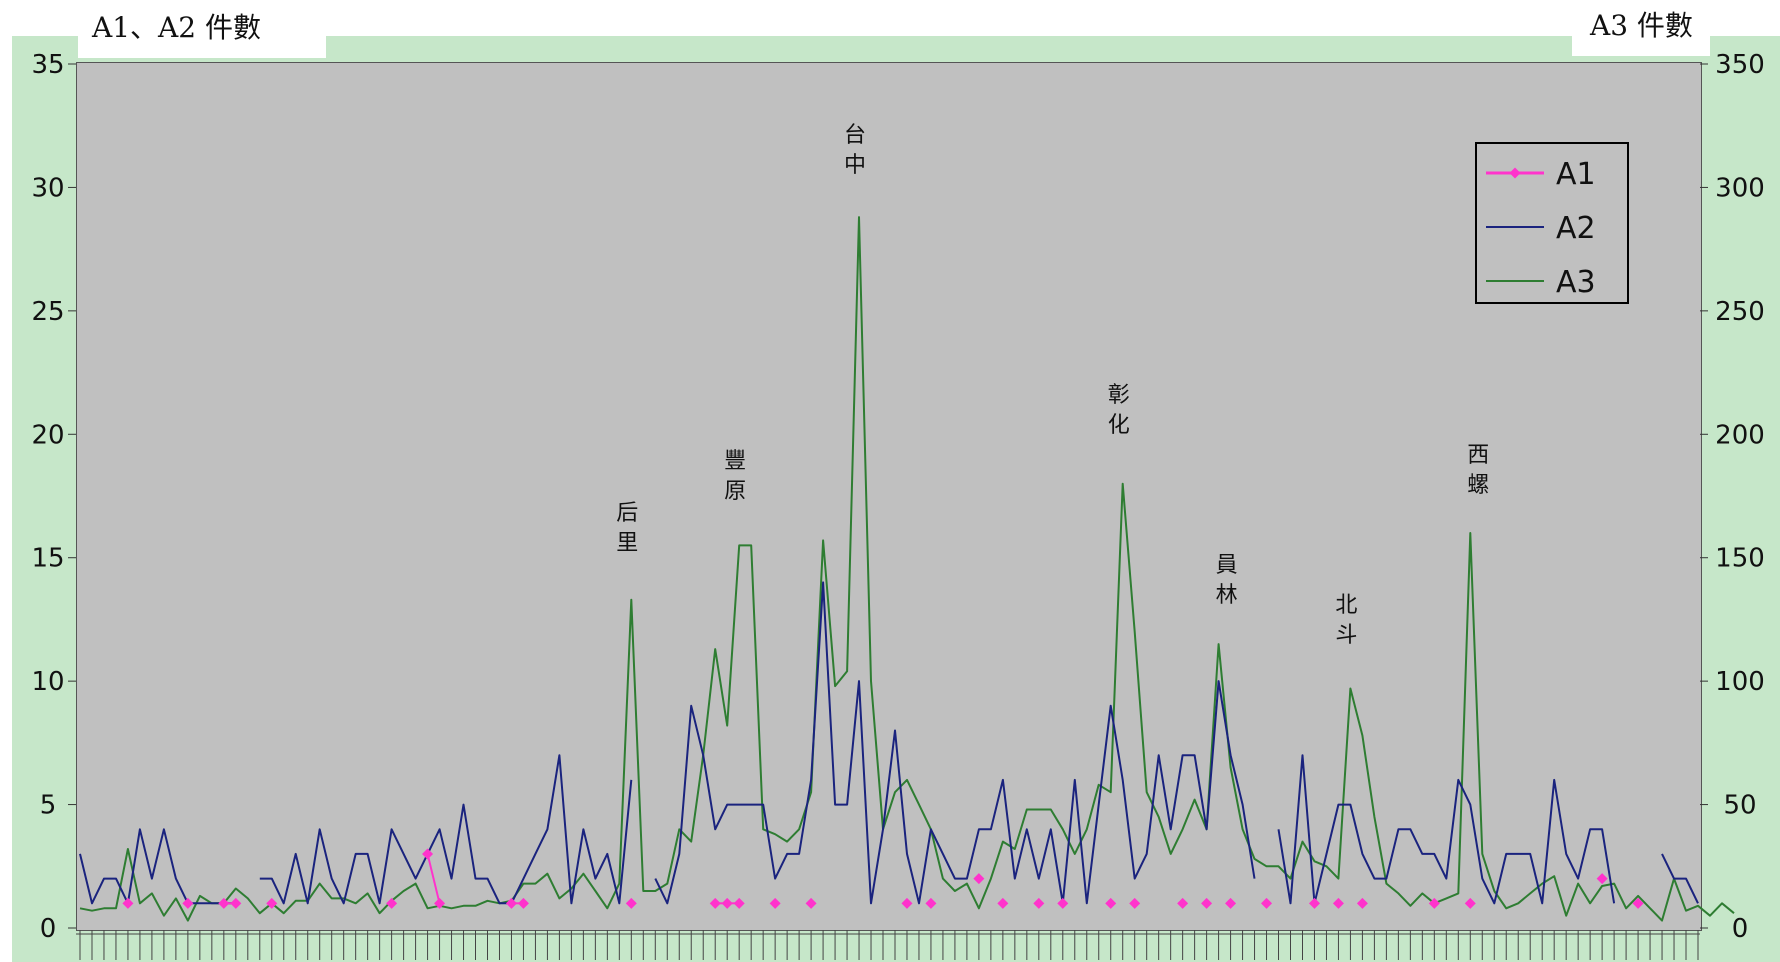 The image size is (1780, 962). Describe the element at coordinates (855, 165) in the screenshot. I see `peak-annotation: 中` at that location.